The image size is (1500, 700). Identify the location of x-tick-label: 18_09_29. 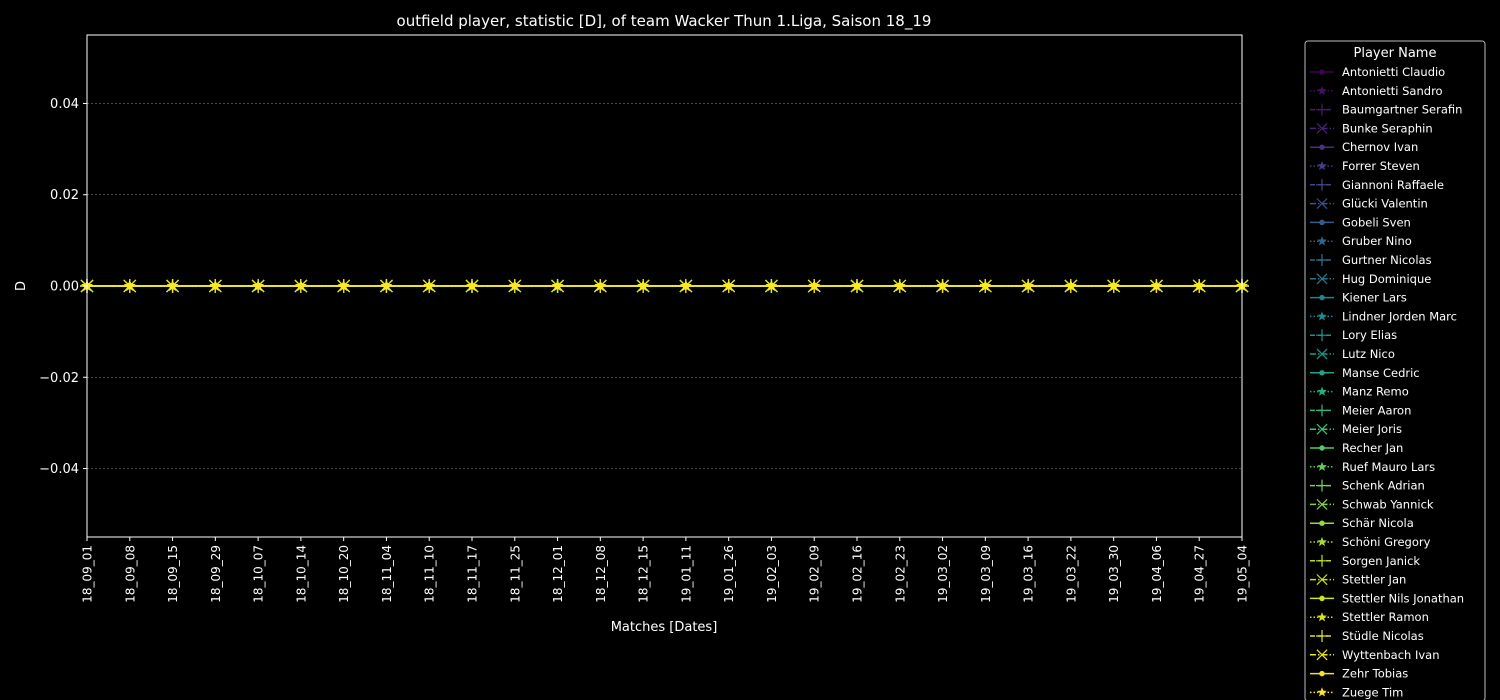
(216, 574).